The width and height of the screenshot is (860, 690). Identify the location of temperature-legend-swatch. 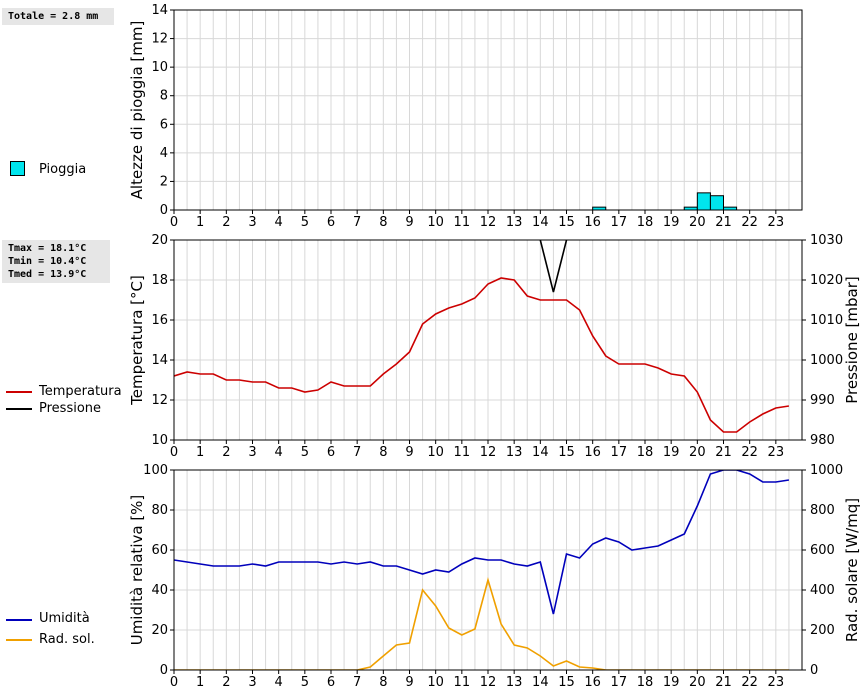
(19, 392).